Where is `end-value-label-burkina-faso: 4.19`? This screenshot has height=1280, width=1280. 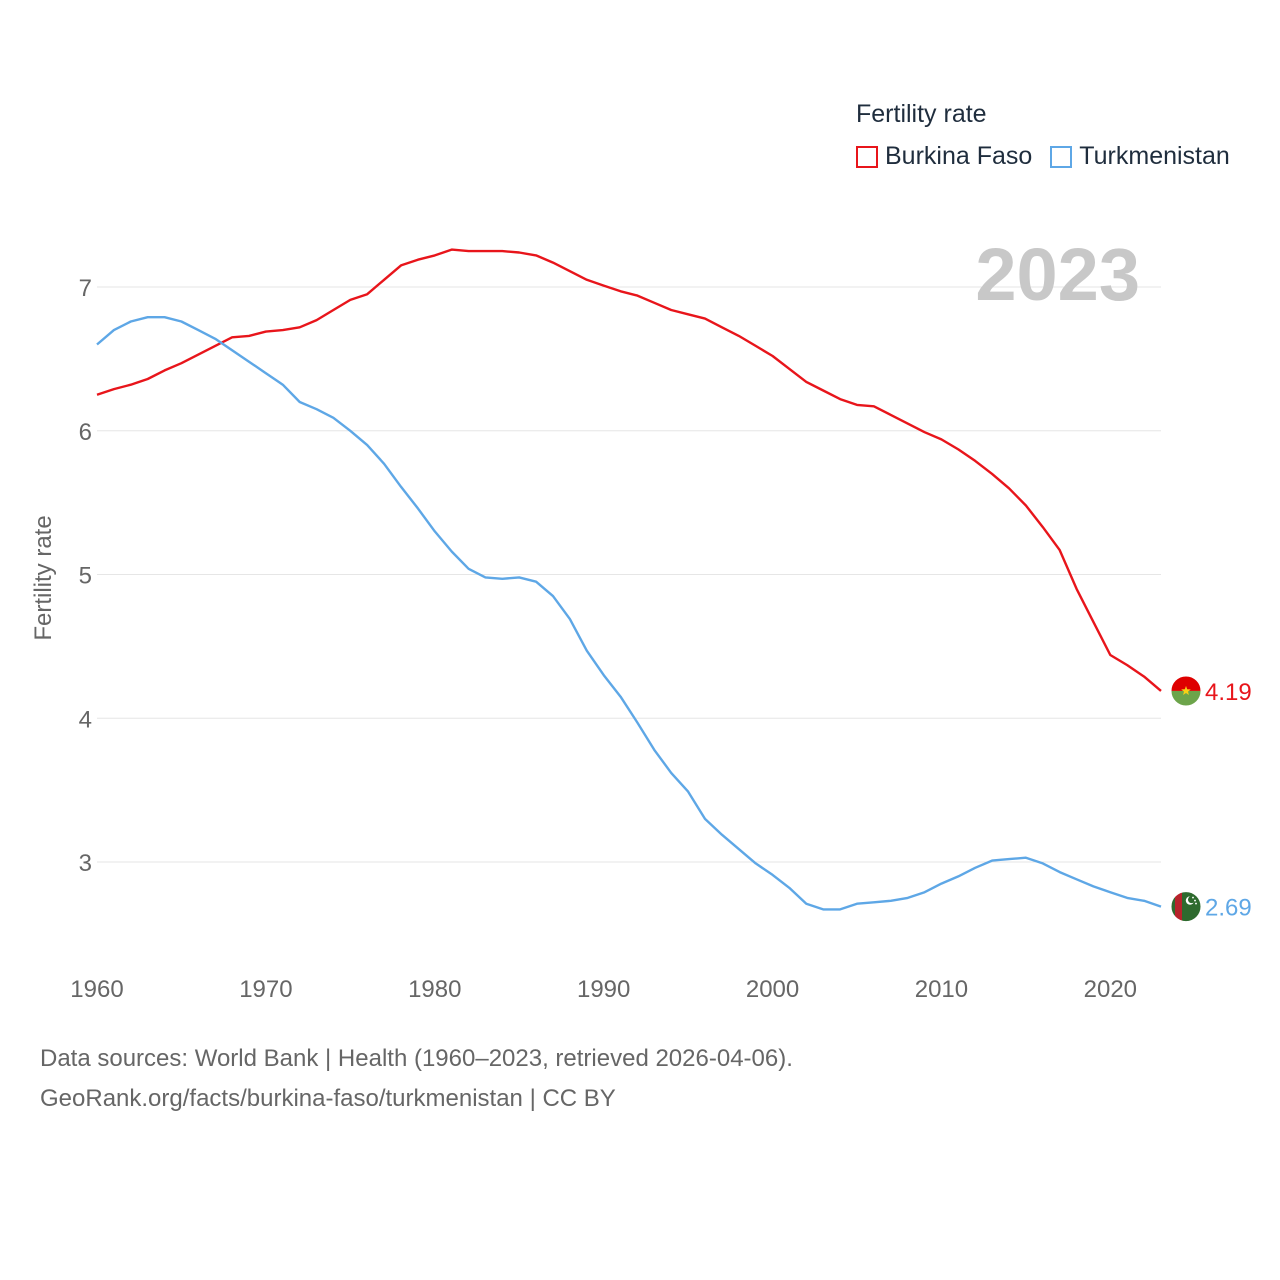 end-value-label-burkina-faso: 4.19 is located at coordinates (1228, 692).